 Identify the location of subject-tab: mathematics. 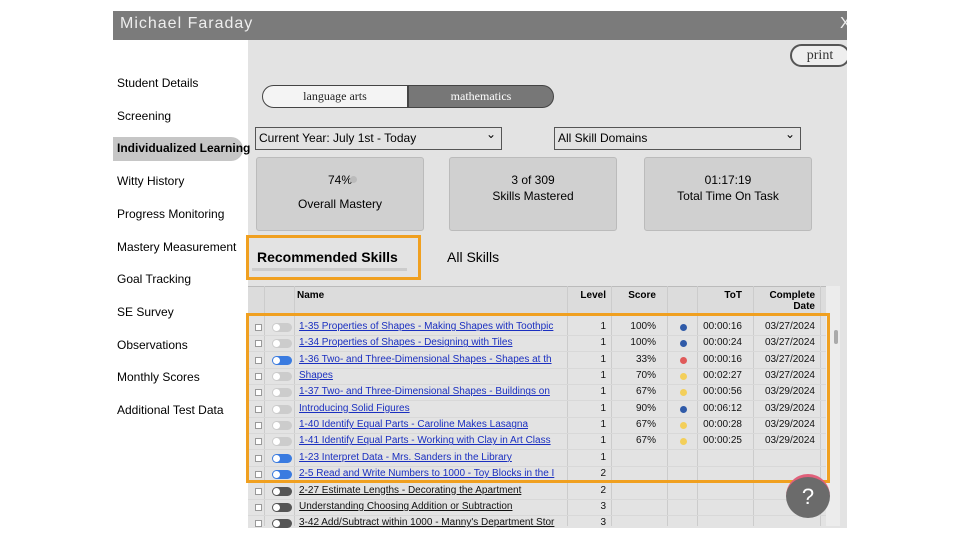
(481, 96).